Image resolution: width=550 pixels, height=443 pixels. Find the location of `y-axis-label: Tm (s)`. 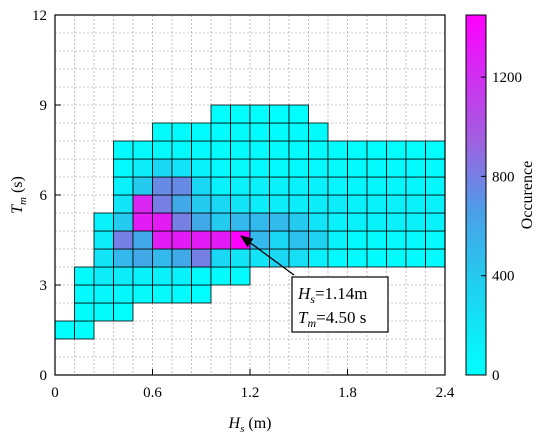

y-axis-label: Tm (s) is located at coordinates (19, 195).